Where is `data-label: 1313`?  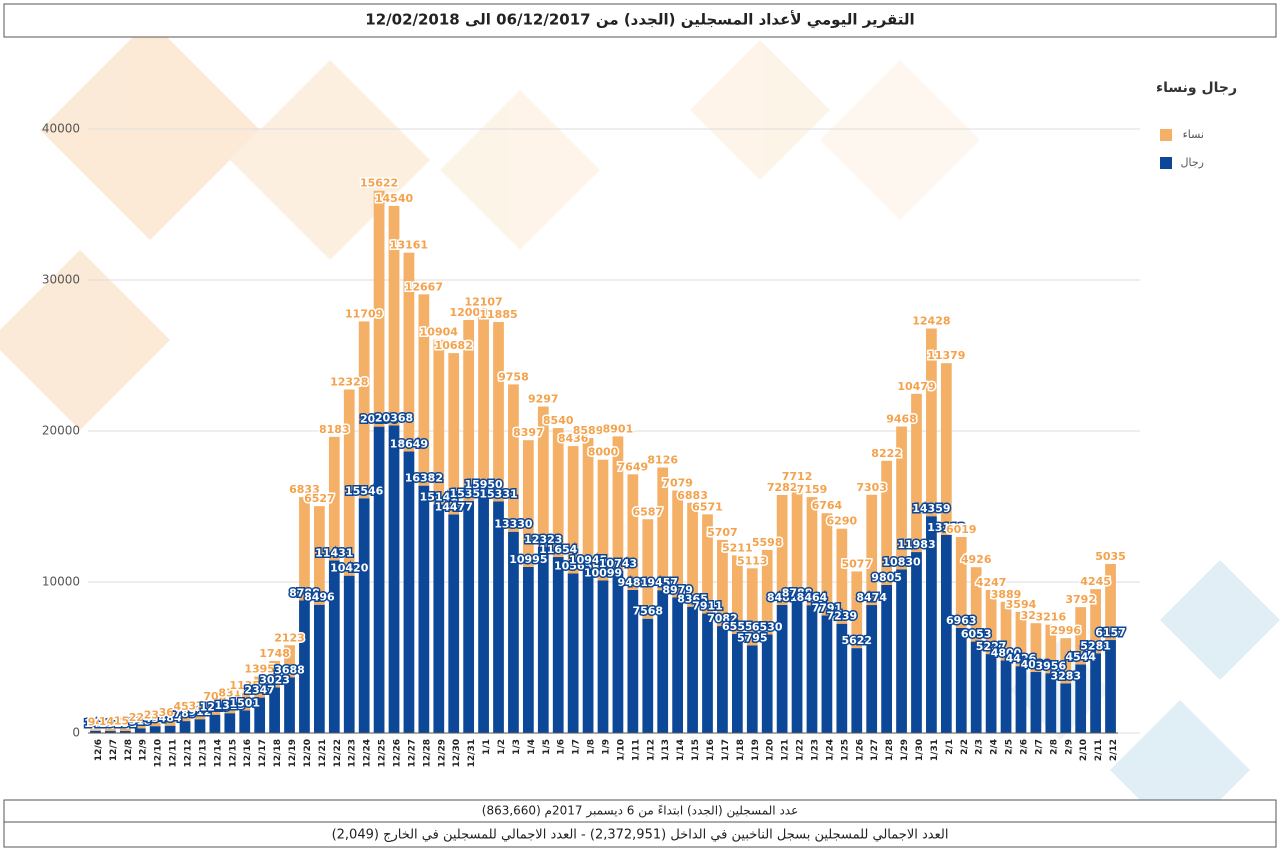 data-label: 1313 is located at coordinates (229, 705).